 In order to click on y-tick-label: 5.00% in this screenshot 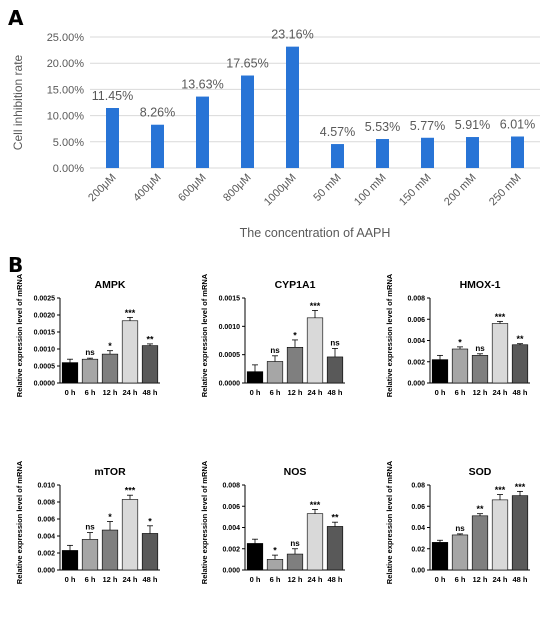, I will do `click(68, 143)`.